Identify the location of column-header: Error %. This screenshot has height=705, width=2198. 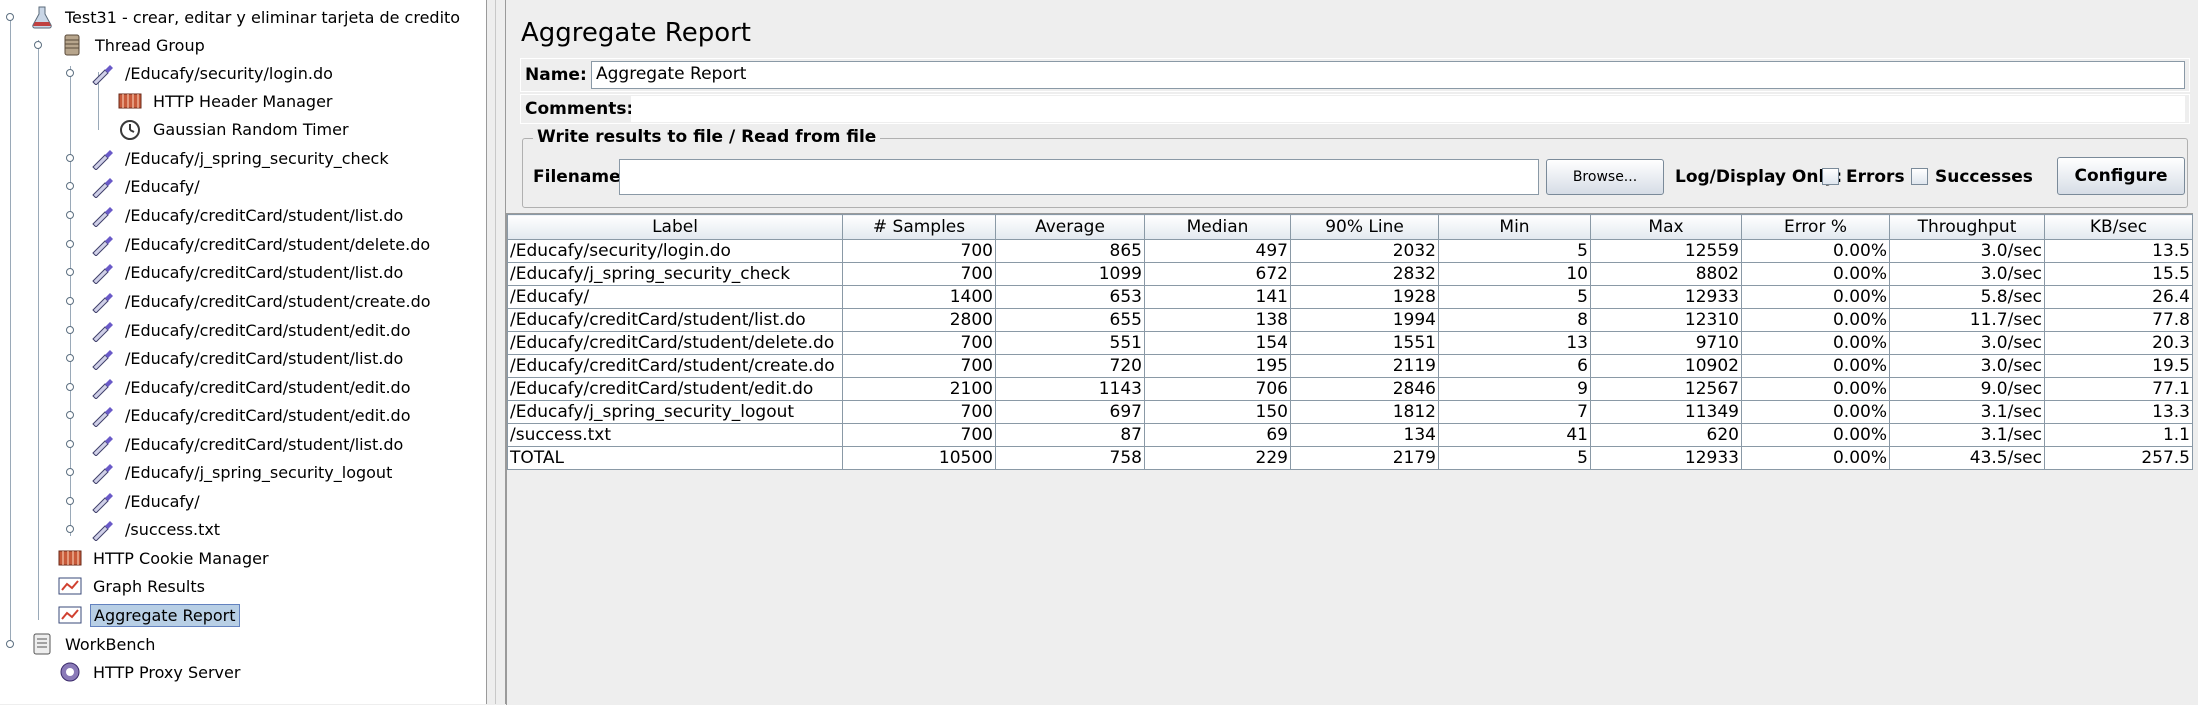
(1815, 227).